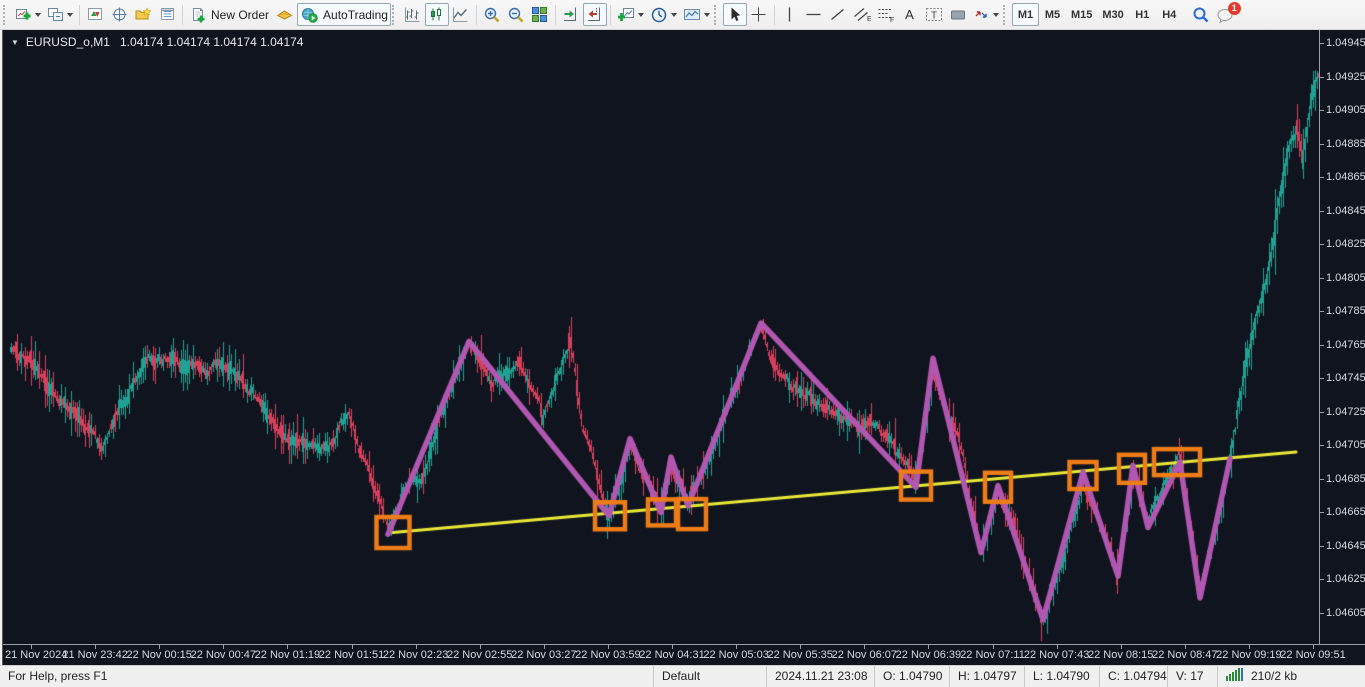 The image size is (1365, 687). I want to click on autoscroll-icon, so click(570, 14).